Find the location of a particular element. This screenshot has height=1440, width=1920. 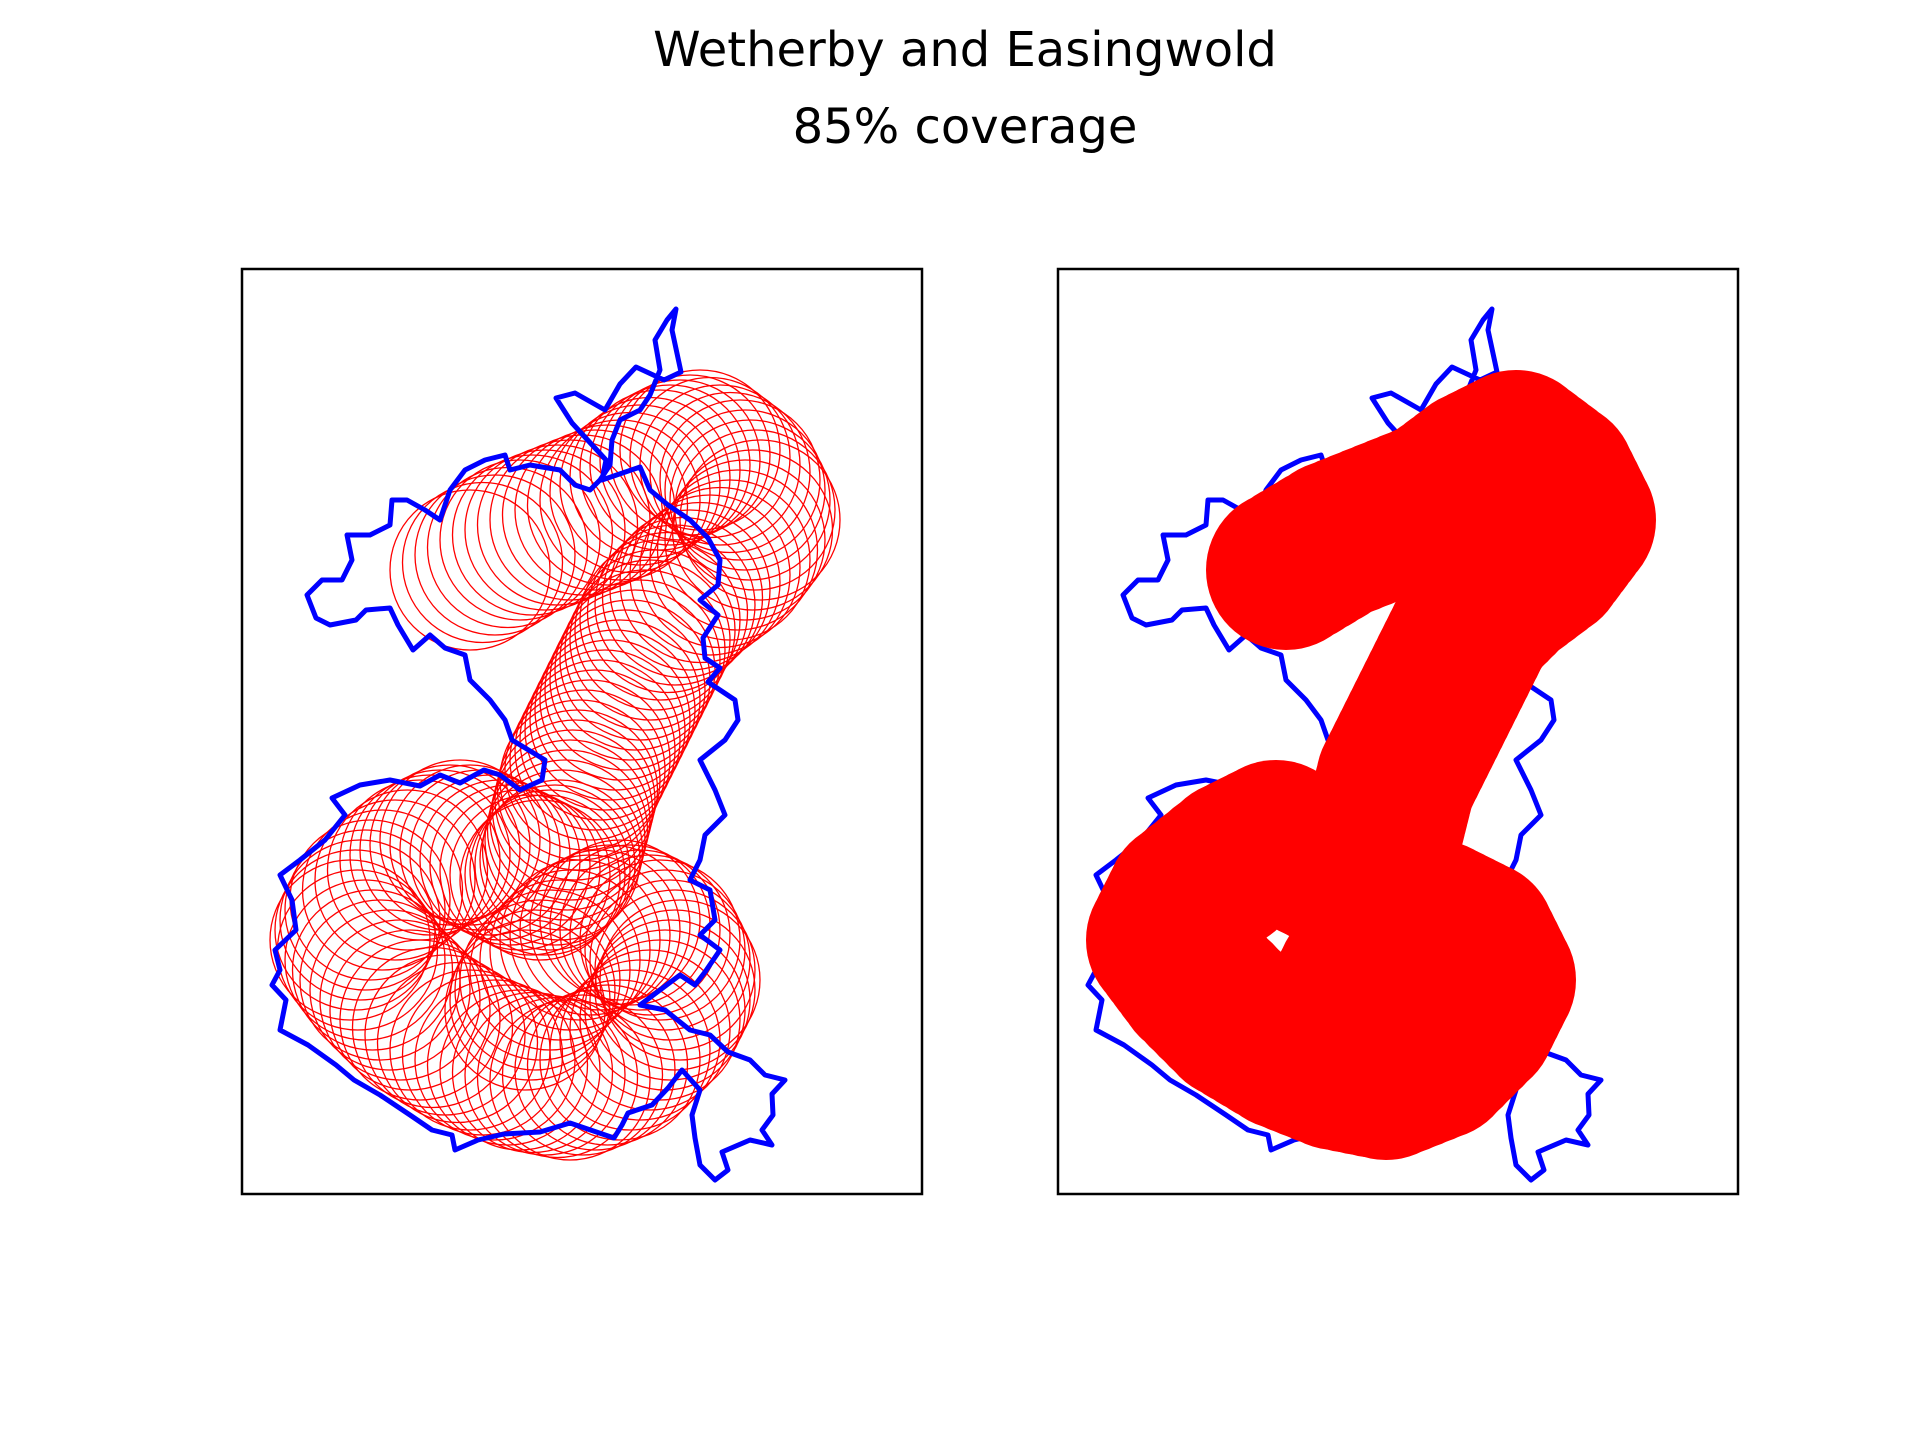

figure-title: Wetherby and Easingwold is located at coordinates (965, 50).